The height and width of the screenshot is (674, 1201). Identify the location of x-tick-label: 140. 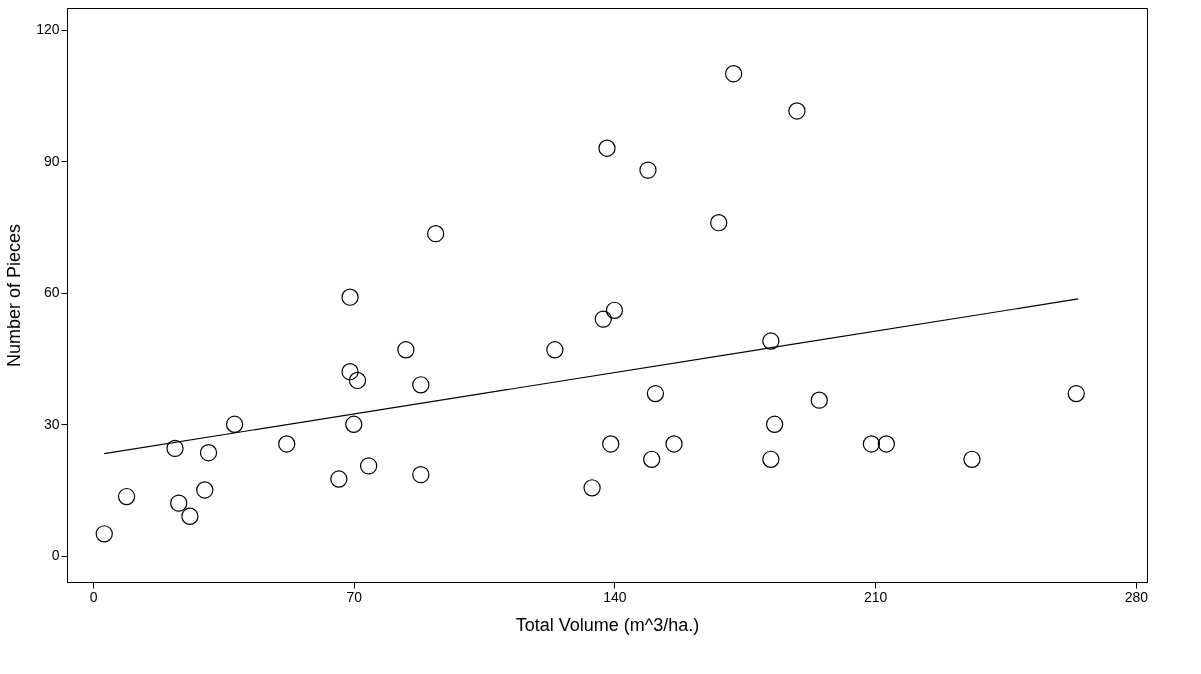
(615, 596).